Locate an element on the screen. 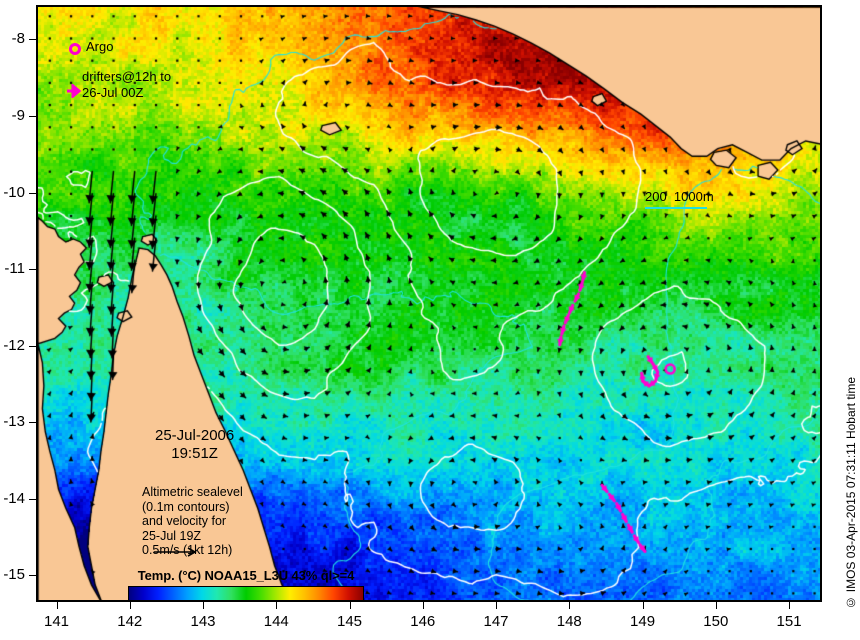 Image resolution: width=860 pixels, height=640 pixels. y-axis-tick-label: -14 is located at coordinates (14, 498).